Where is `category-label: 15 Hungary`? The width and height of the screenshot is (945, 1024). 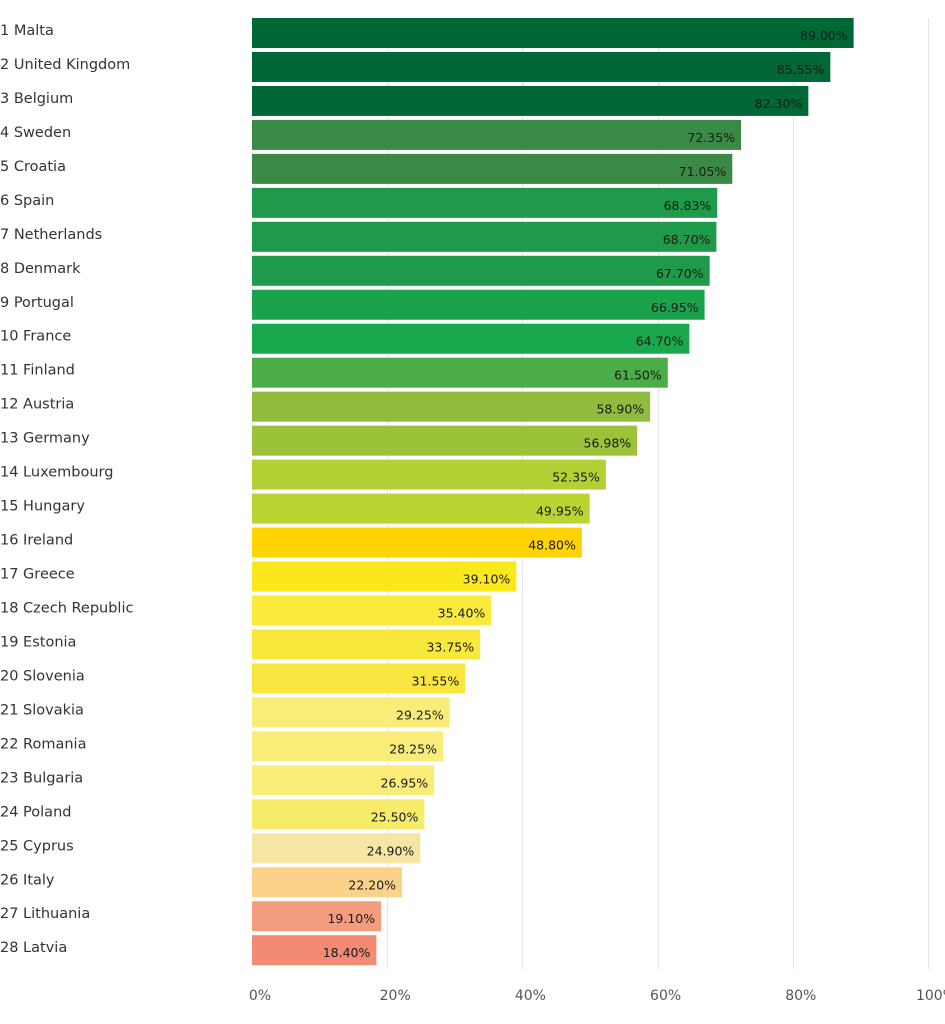 category-label: 15 Hungary is located at coordinates (42, 507).